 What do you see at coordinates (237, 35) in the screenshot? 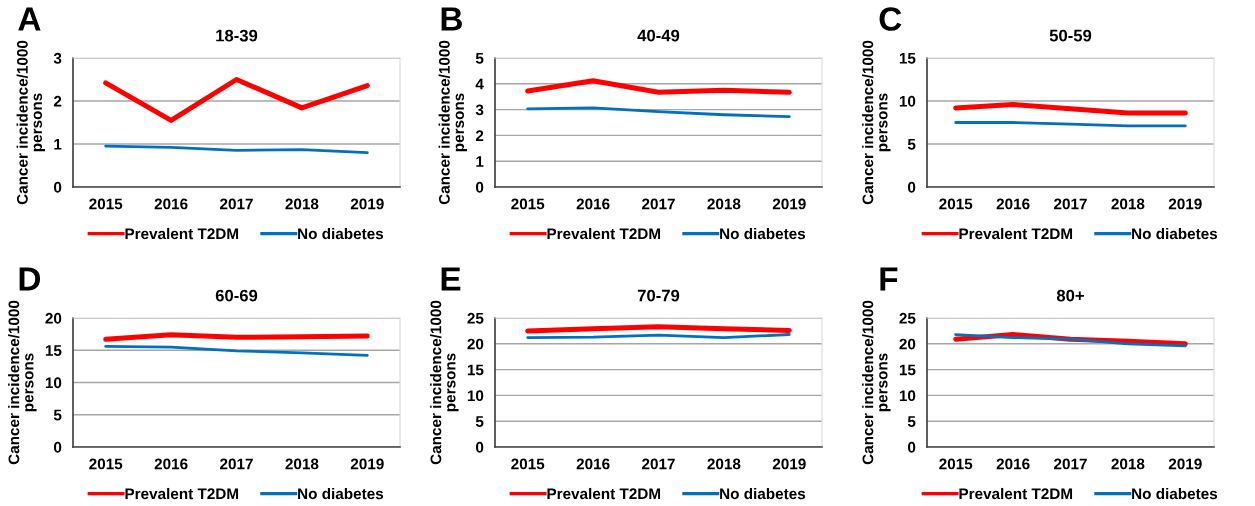
I see `chart-title: 18-39` at bounding box center [237, 35].